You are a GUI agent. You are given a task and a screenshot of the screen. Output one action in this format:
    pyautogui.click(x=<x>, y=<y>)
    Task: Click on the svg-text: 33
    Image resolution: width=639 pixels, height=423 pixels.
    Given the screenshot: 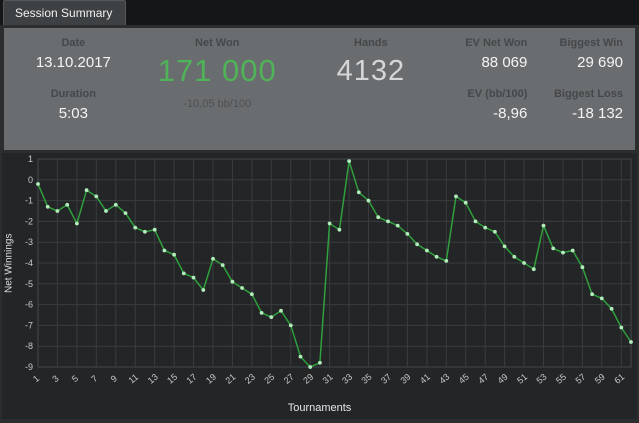 What is the action you would take?
    pyautogui.click(x=347, y=379)
    